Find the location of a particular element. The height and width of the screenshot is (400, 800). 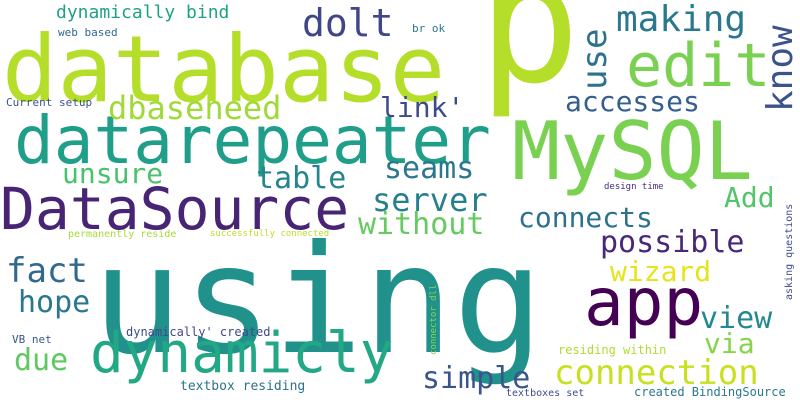

word-p: p is located at coordinates (529, 61).